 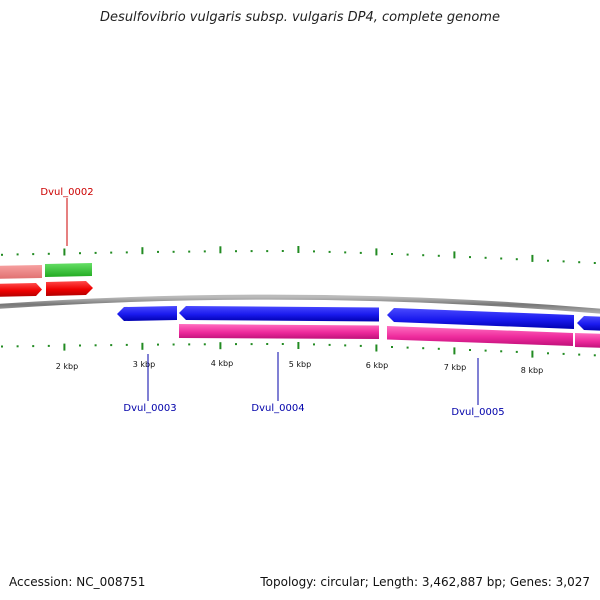 I want to click on tick-label-7kbp: 7 kbp, so click(x=455, y=367).